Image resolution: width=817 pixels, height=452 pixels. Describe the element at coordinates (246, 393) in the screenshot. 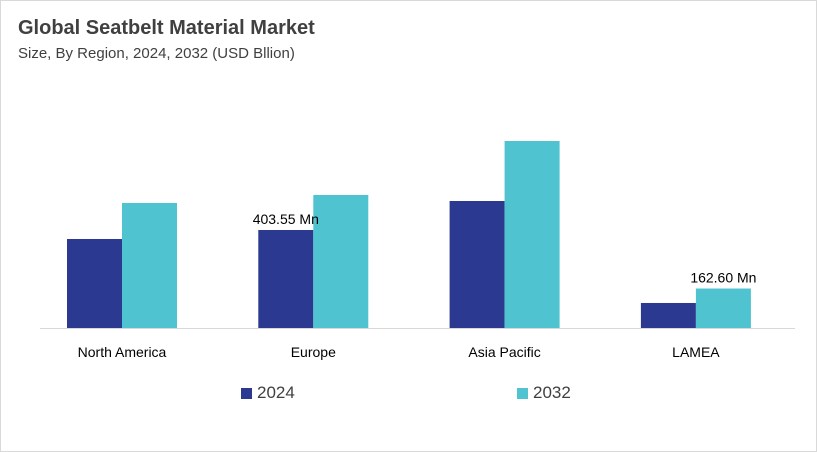

I see `legend-swatch-2024` at that location.